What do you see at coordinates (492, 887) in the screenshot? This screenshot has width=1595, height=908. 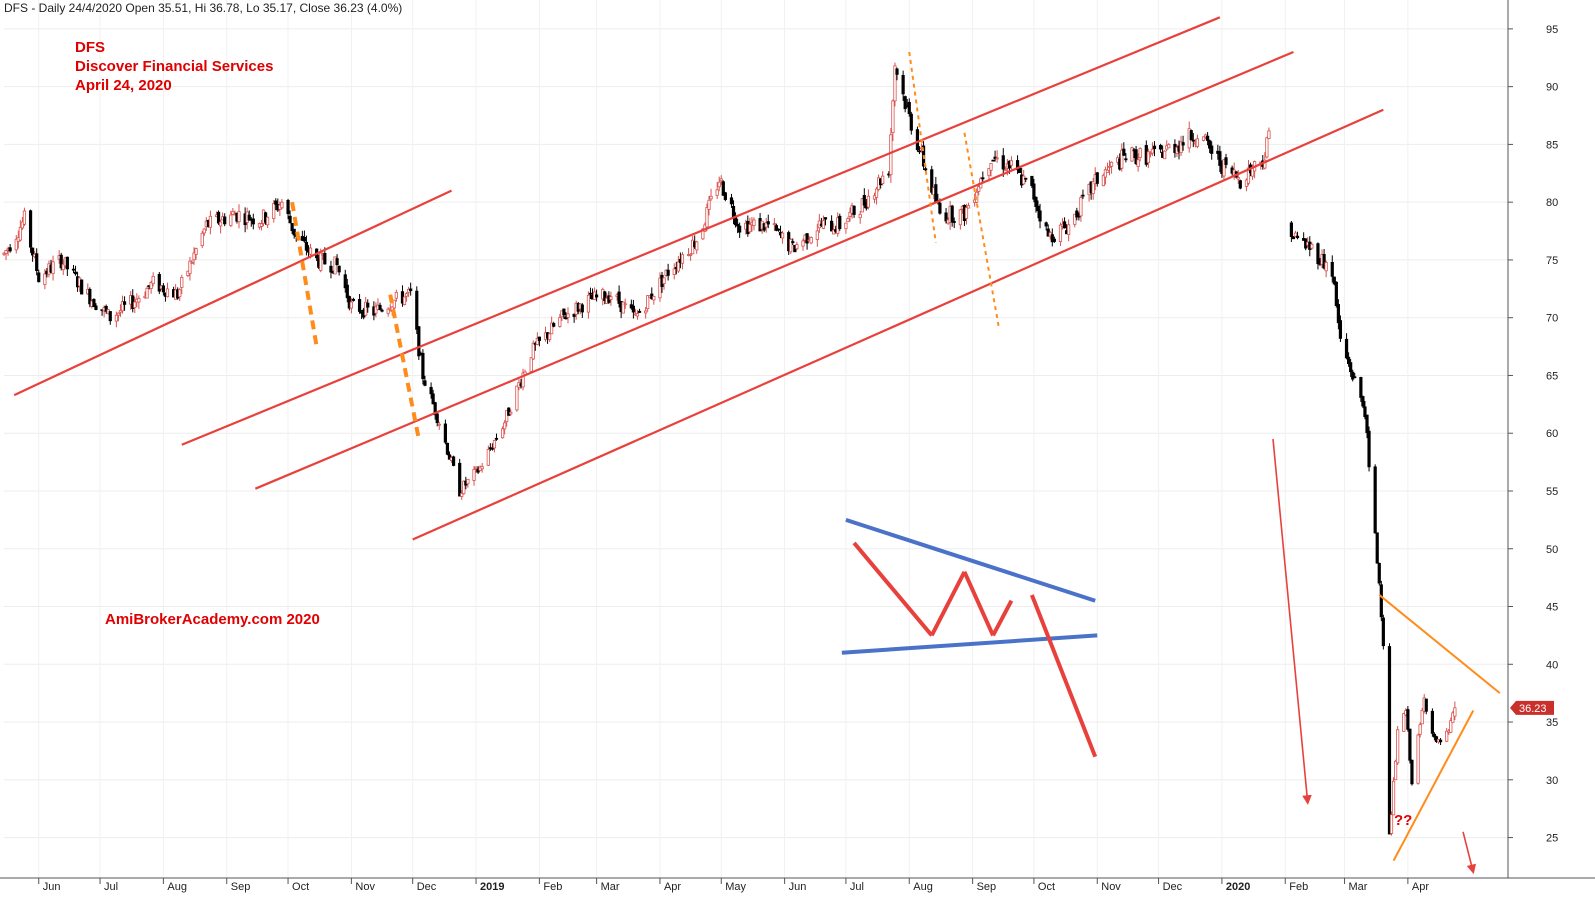 I see `x-tick-label: 2019` at bounding box center [492, 887].